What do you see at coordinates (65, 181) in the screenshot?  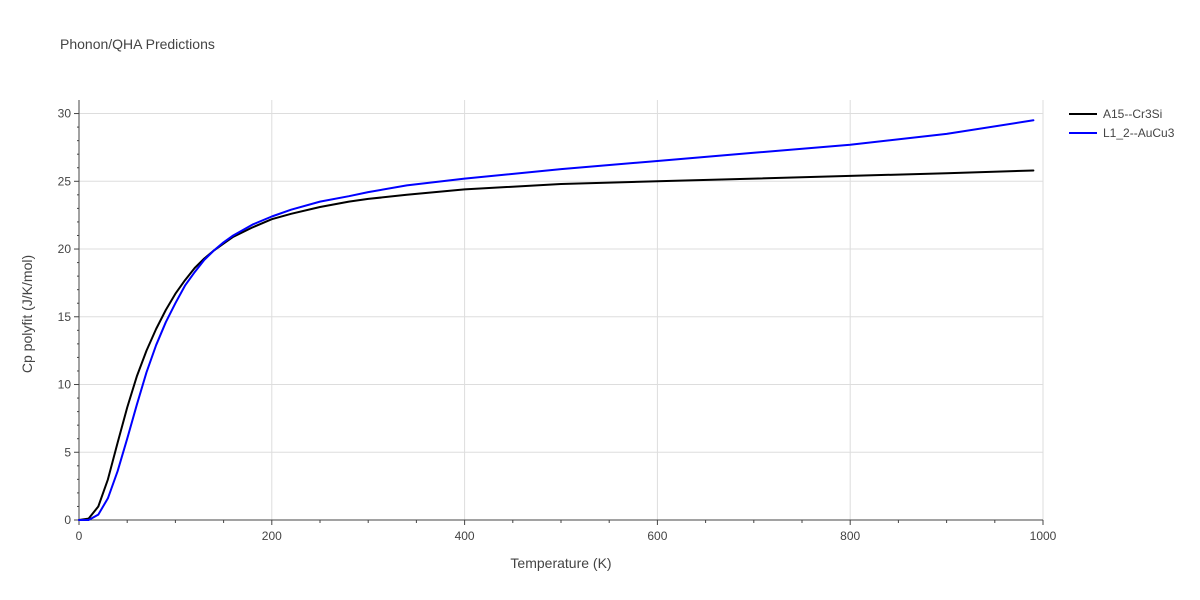 I see `y-tick-label: 25` at bounding box center [65, 181].